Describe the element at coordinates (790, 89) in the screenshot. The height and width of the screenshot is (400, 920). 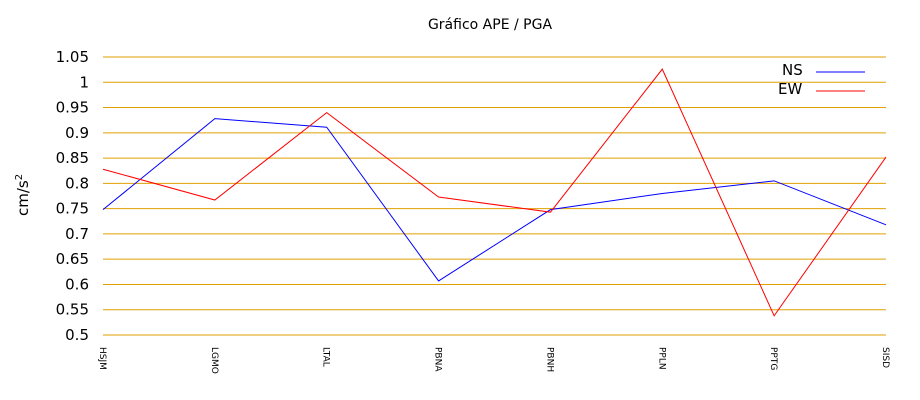
I see `legend-label-ew: EW` at that location.